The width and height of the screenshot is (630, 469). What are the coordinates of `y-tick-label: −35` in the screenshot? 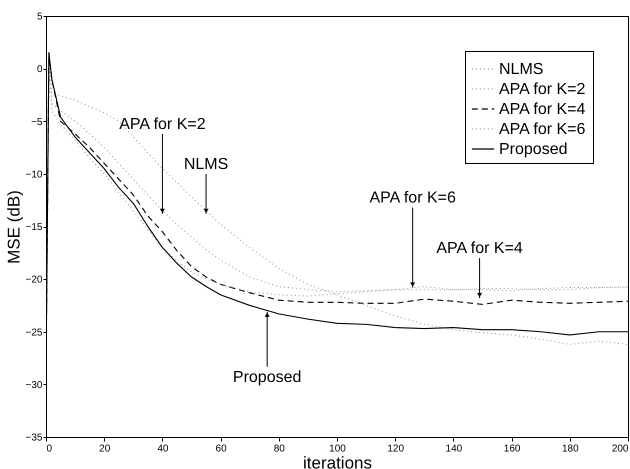 It's located at (34, 438).